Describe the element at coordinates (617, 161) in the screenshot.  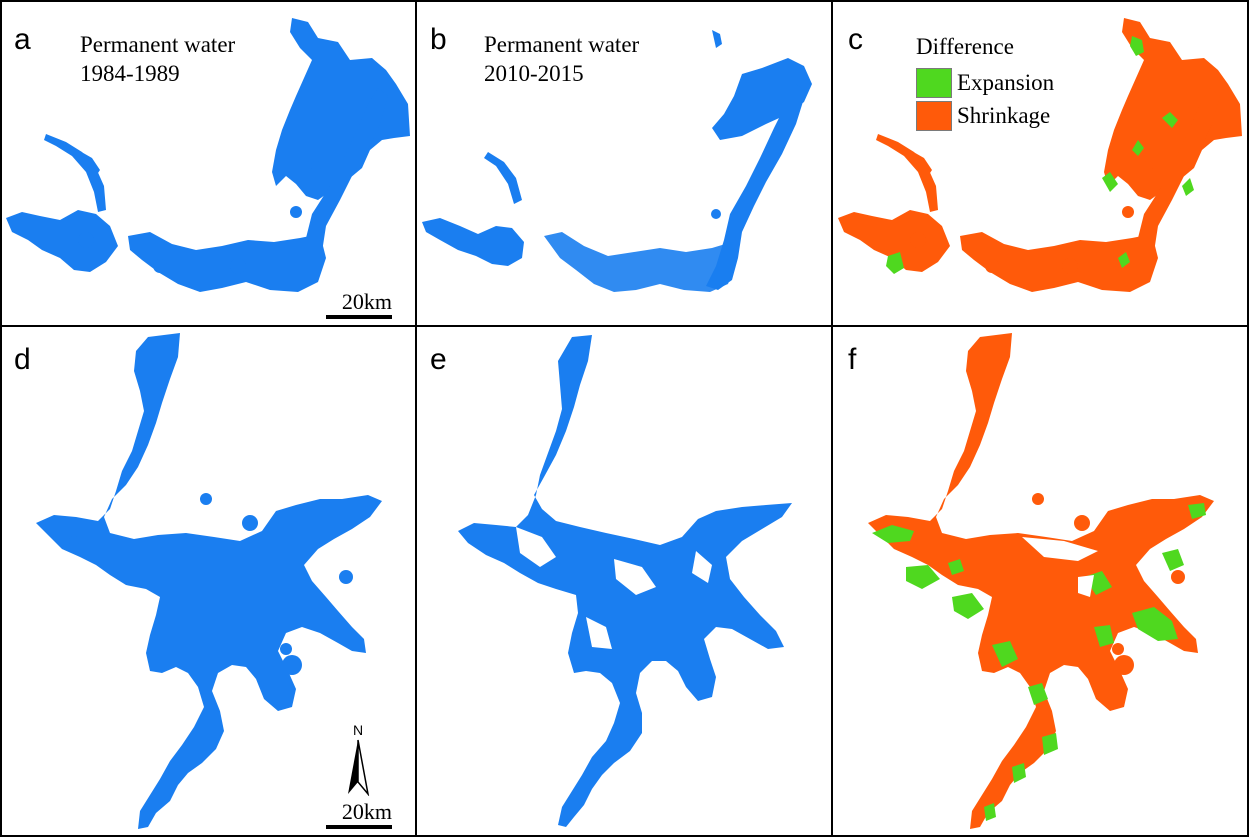
I see `map-panel-b` at that location.